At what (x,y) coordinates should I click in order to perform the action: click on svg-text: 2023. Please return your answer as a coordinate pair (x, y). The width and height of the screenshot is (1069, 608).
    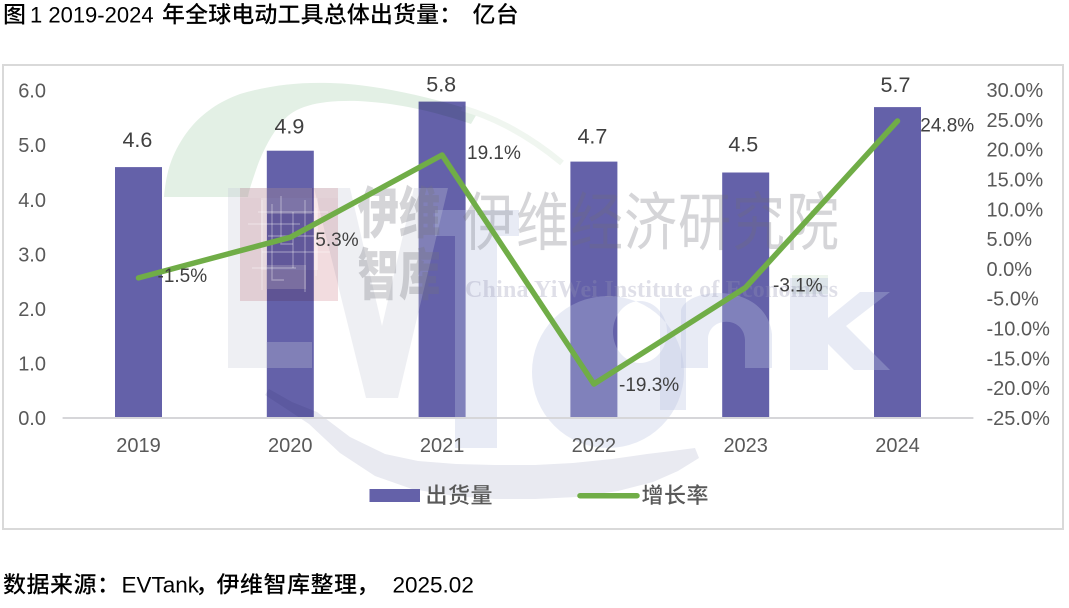
    Looking at the image, I should click on (745, 446).